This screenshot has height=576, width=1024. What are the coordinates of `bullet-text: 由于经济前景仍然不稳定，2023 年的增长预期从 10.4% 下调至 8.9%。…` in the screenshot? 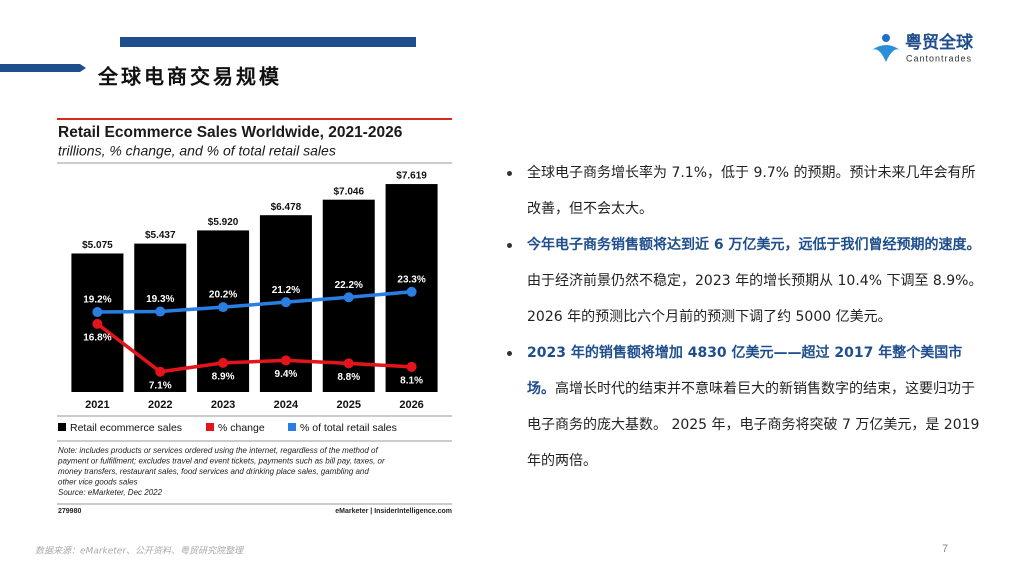 It's located at (755, 299).